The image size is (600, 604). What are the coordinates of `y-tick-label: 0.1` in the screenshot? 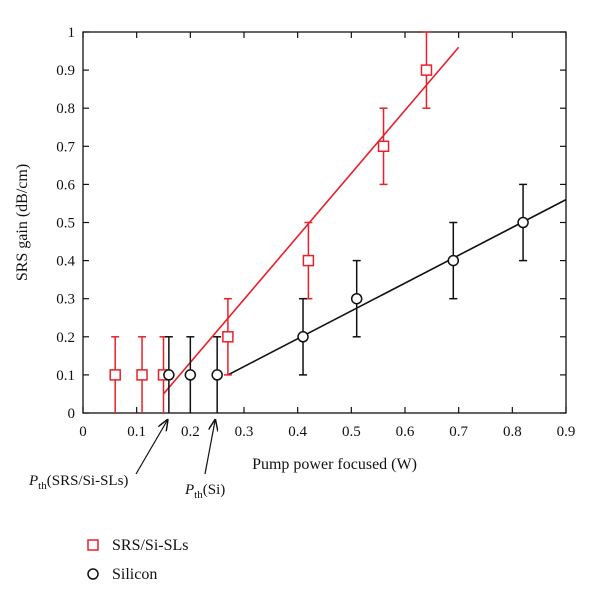 It's located at (65, 376).